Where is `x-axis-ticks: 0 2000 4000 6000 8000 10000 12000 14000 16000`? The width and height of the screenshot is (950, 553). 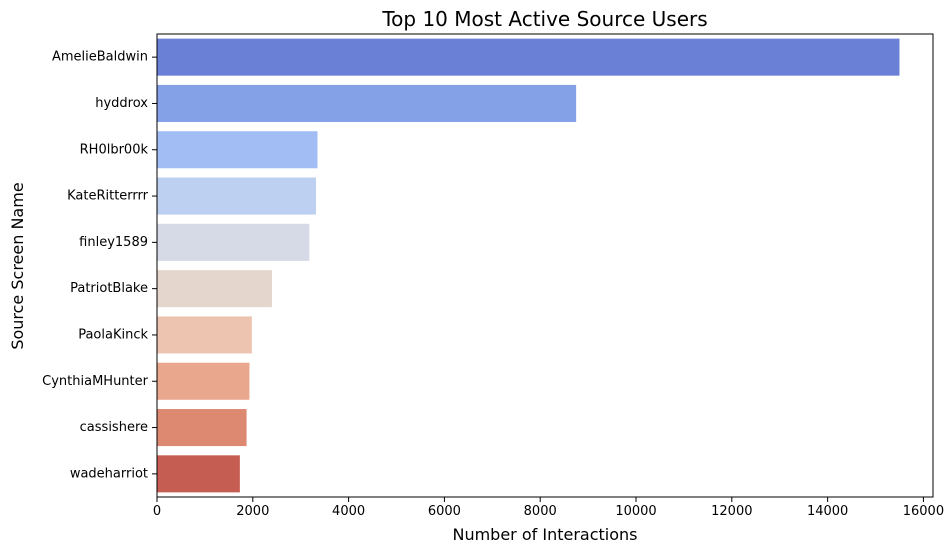
x-axis-ticks: 0 2000 4000 6000 8000 10000 12000 14000 16000 is located at coordinates (548, 508).